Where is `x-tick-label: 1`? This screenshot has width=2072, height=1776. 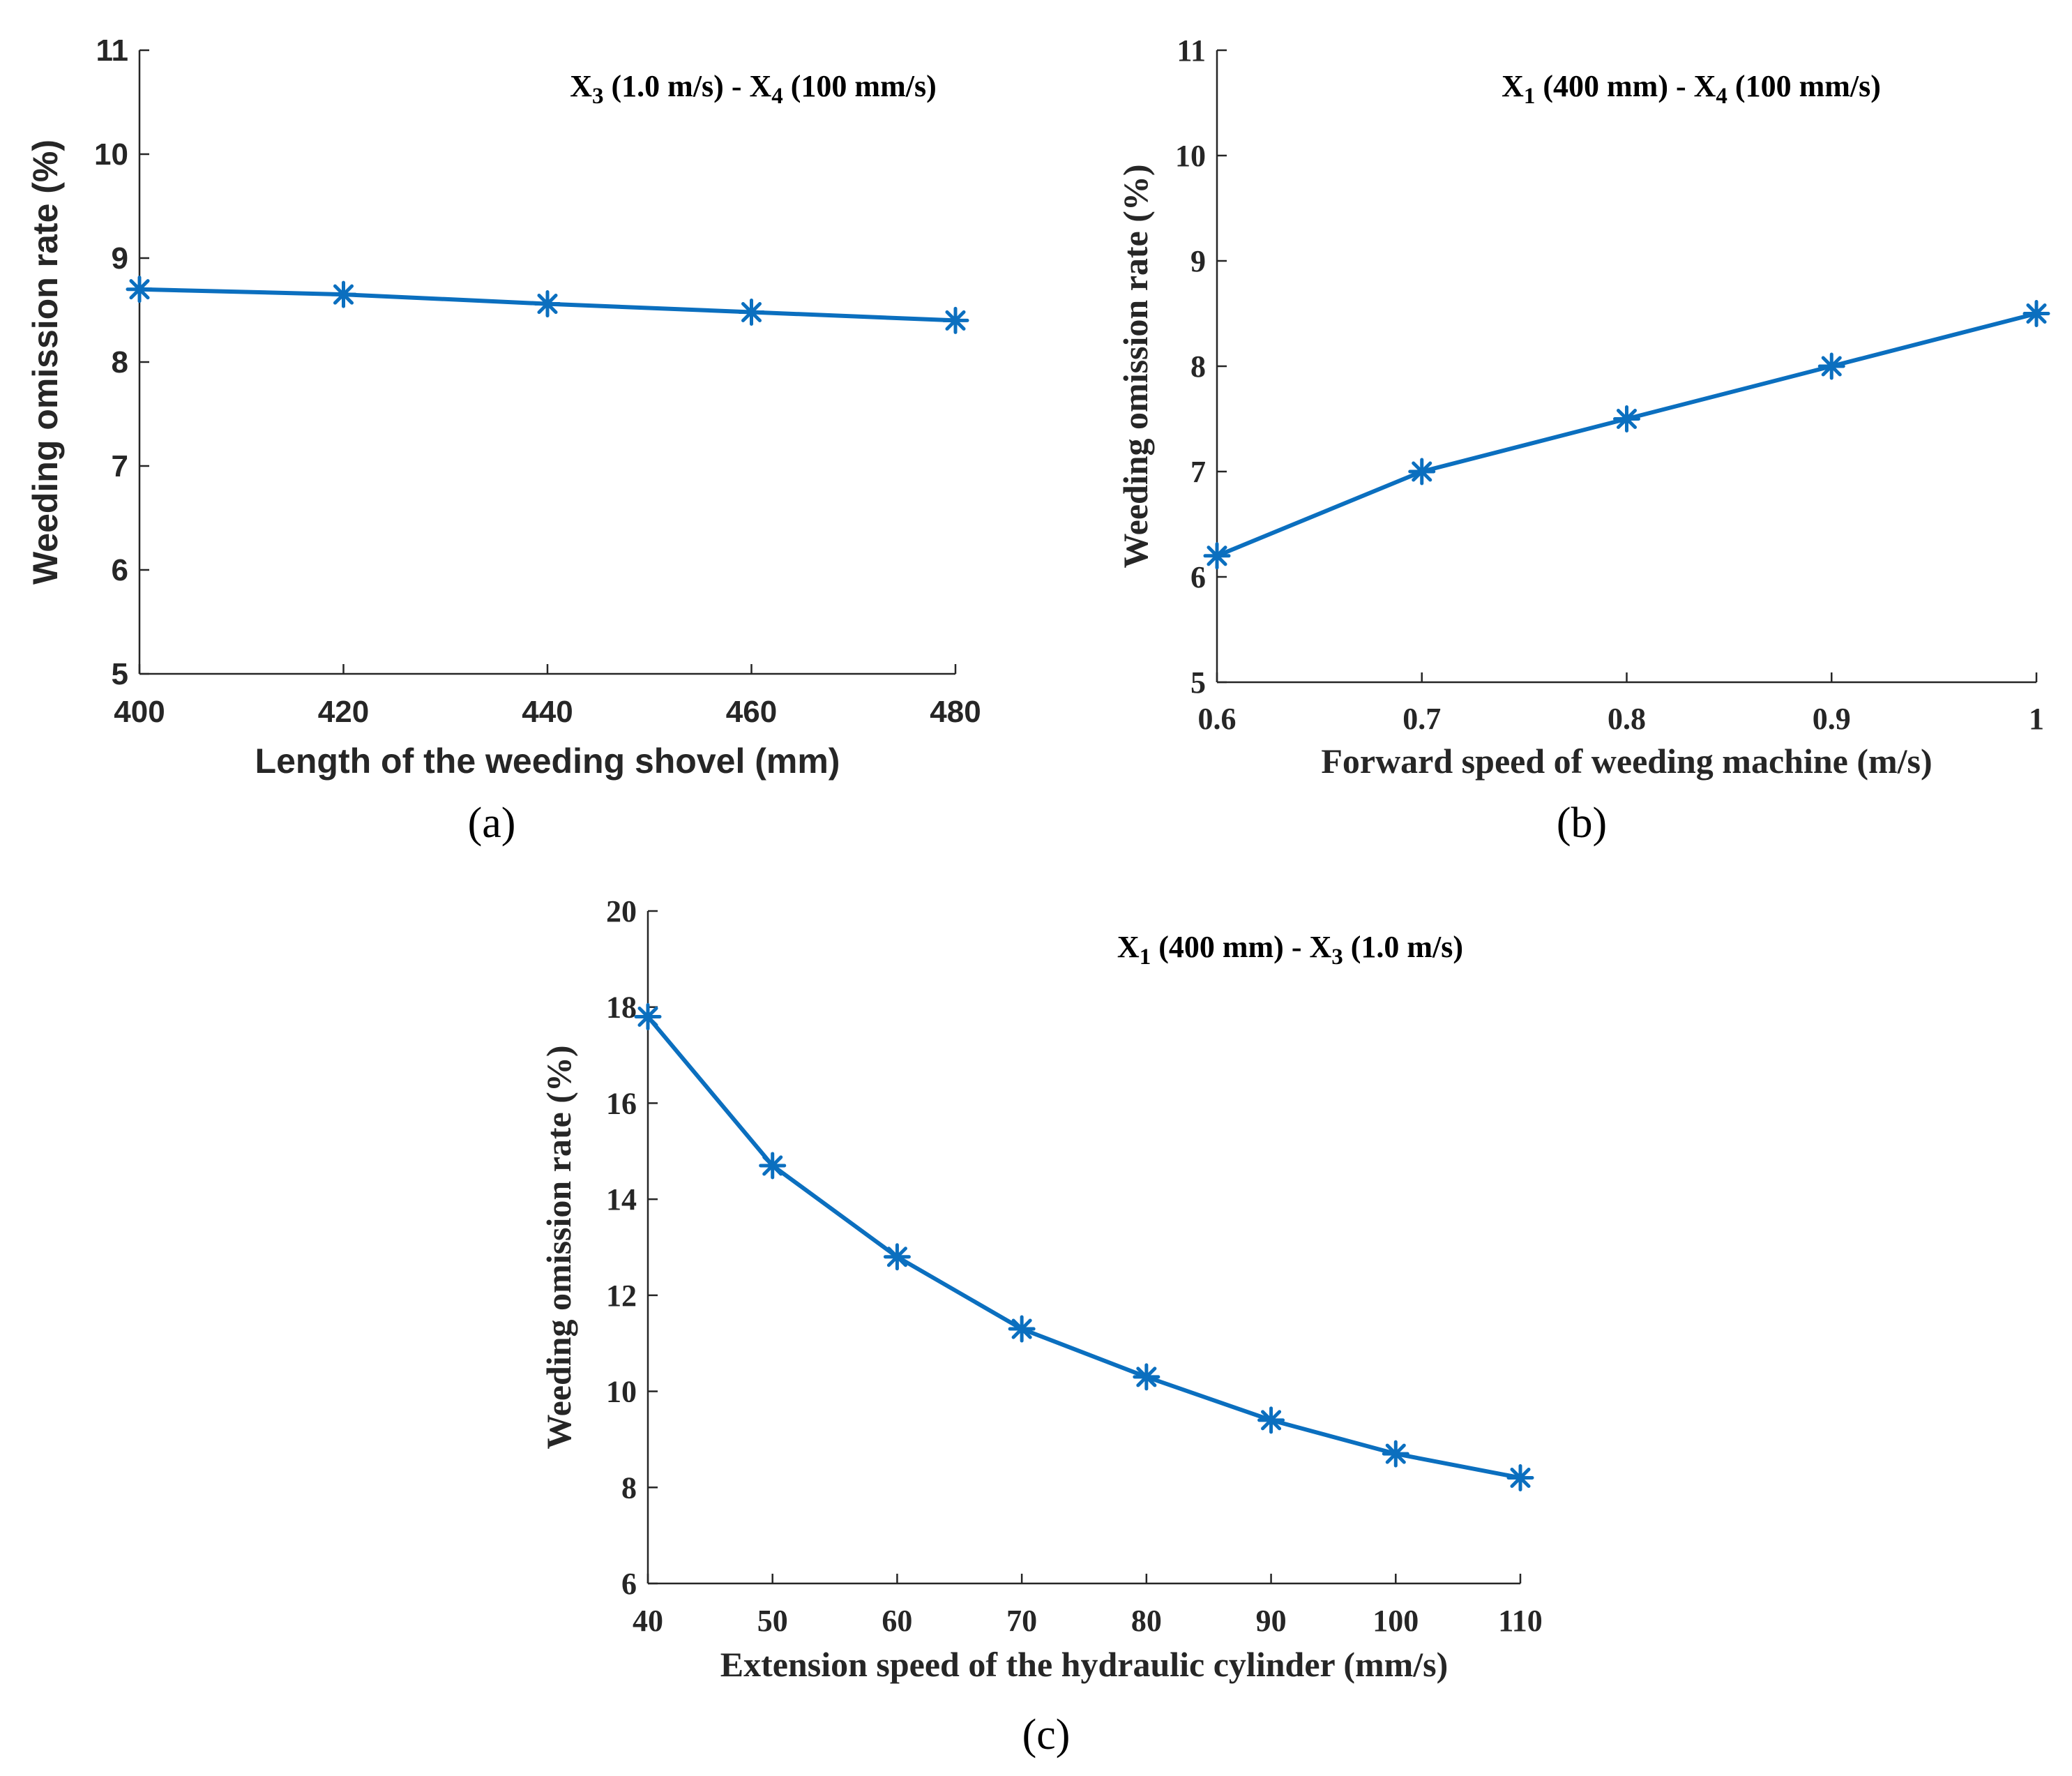
x-tick-label: 1 is located at coordinates (2036, 719).